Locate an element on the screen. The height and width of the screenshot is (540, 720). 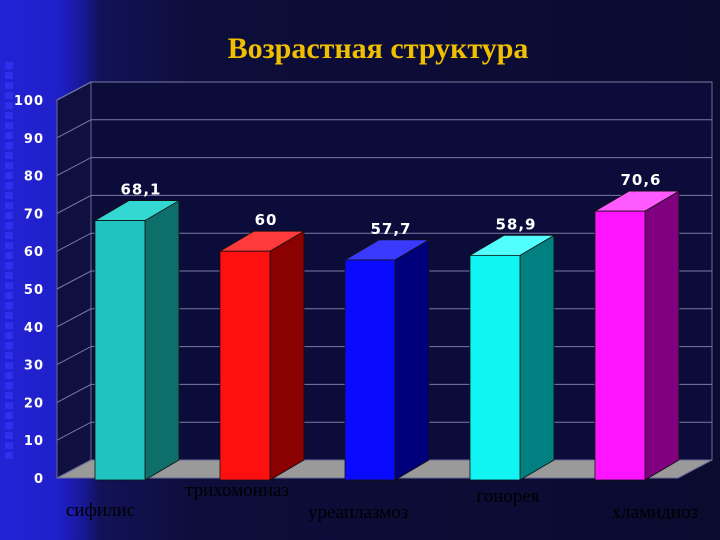
y-tick-label: 30 is located at coordinates (34, 366).